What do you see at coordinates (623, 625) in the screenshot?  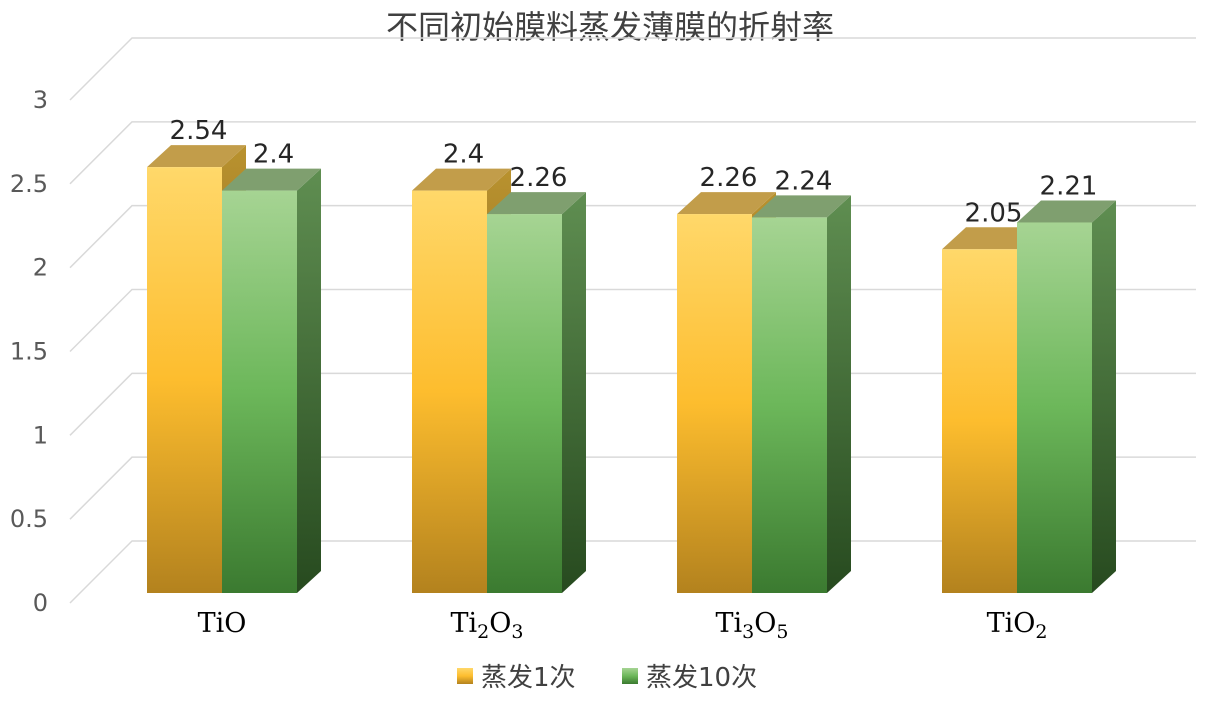 I see `x-axis: TiO Ti2O3 Ti3O5 TiO2` at bounding box center [623, 625].